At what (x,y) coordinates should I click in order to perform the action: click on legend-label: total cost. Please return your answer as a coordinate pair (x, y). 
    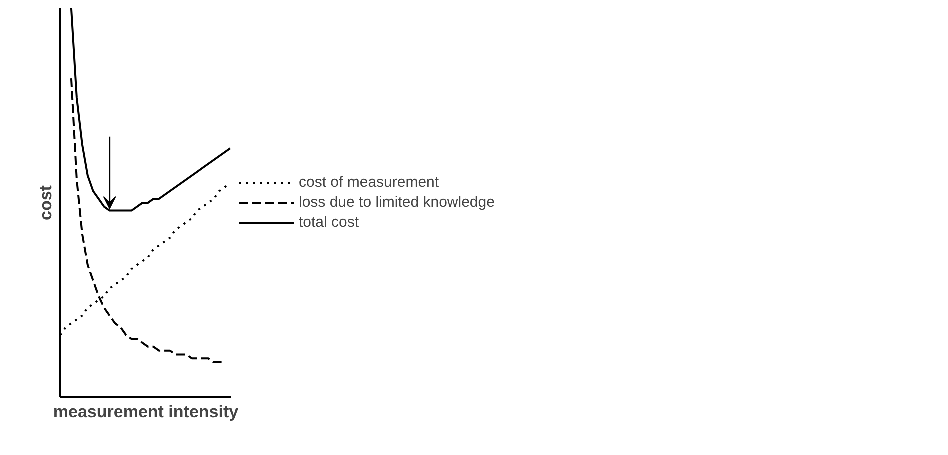
    Looking at the image, I should click on (329, 222).